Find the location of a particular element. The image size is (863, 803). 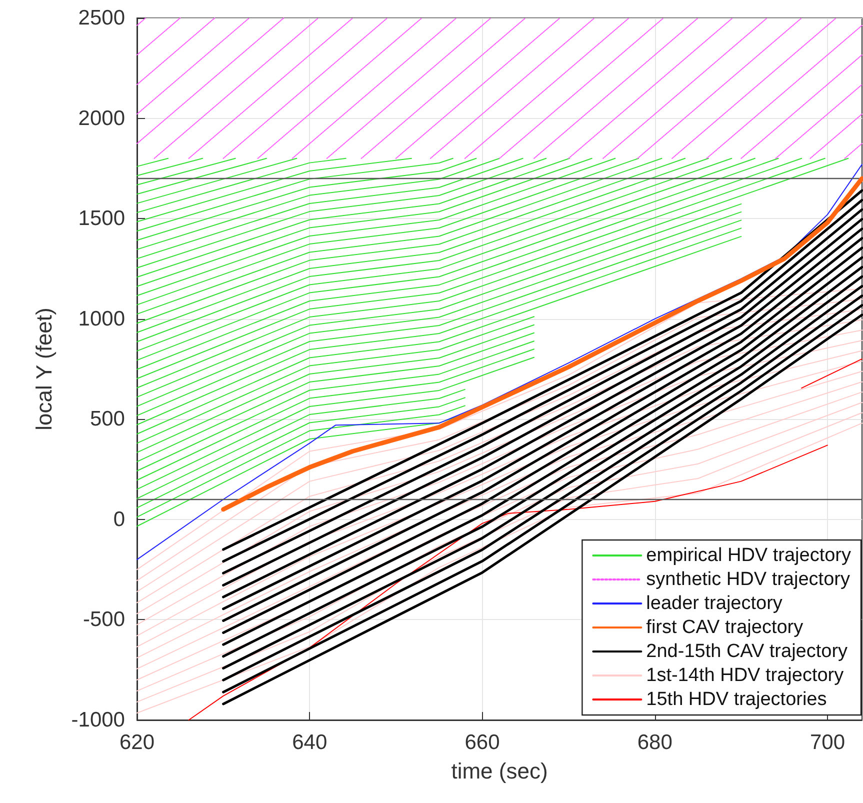

y-tick-label: -500 is located at coordinates (103, 620).